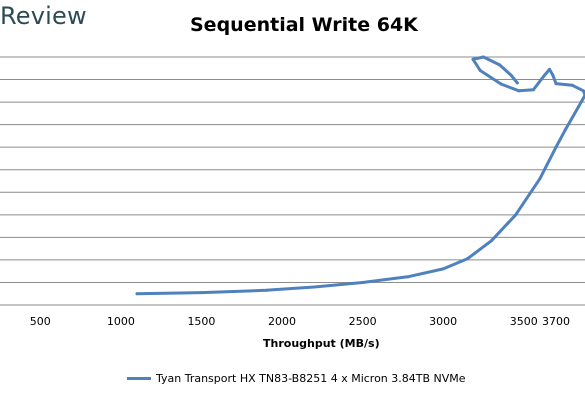 This screenshot has width=585, height=401. I want to click on legend-swatch, so click(139, 378).